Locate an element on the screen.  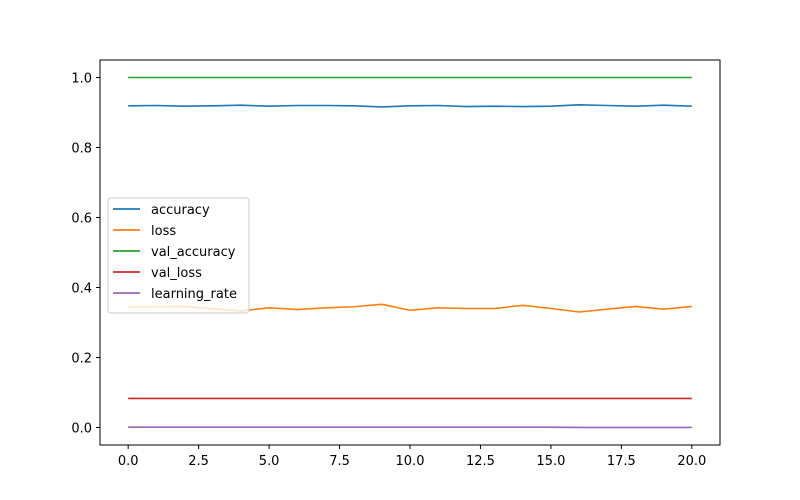
x-axis: 0.0 2.5 5.0 7.5 10.0 12.5 15.0 17.5 20.0 is located at coordinates (412, 457).